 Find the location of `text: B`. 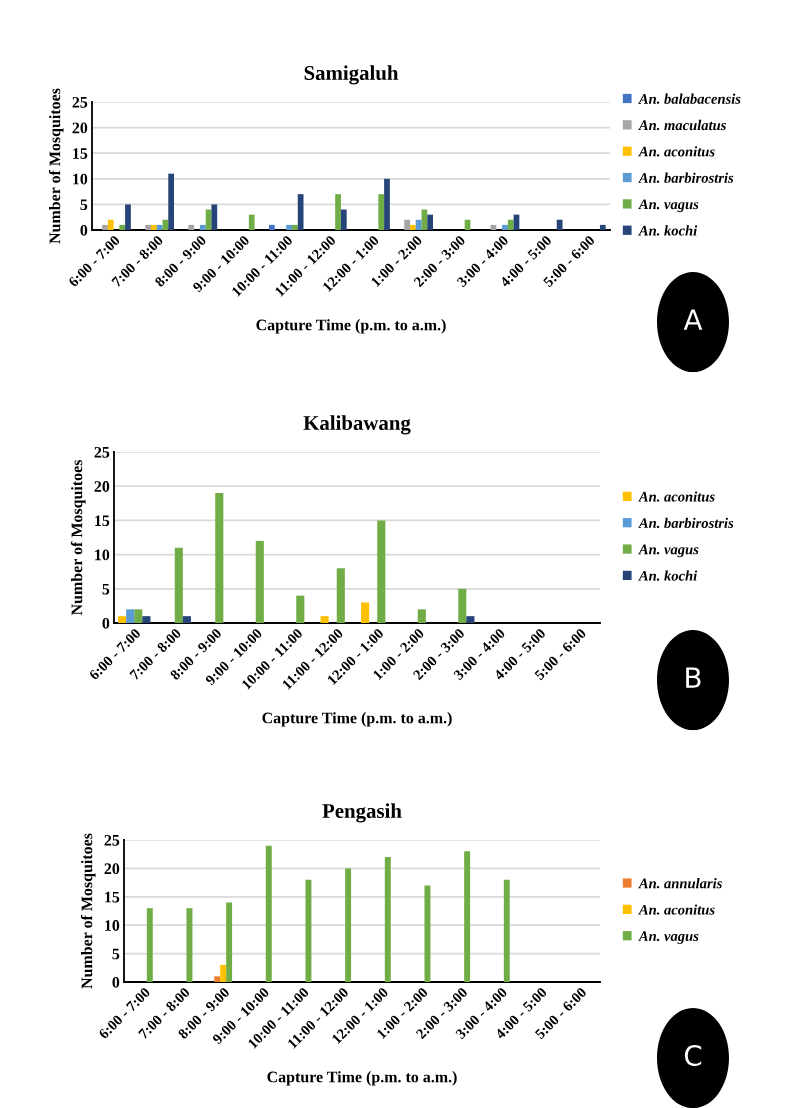

text: B is located at coordinates (693, 677).